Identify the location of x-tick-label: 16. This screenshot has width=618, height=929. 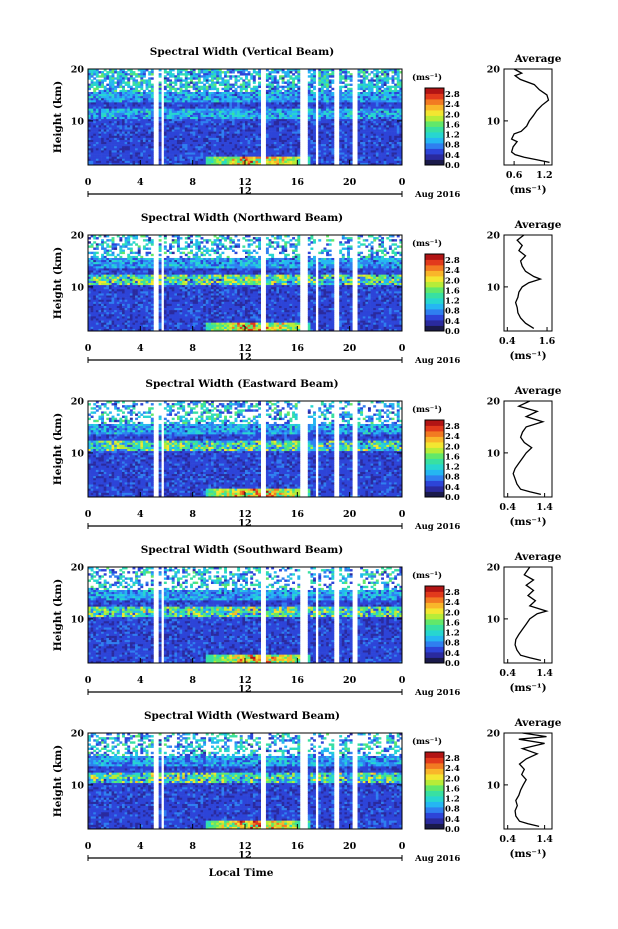
(298, 182).